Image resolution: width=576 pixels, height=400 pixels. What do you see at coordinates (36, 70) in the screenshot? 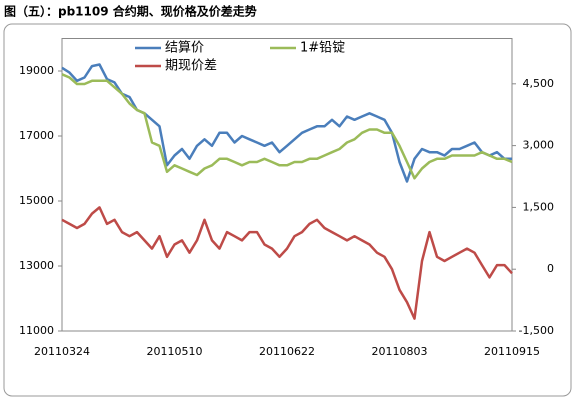
I see `y-tick-label: 19000` at bounding box center [36, 70].